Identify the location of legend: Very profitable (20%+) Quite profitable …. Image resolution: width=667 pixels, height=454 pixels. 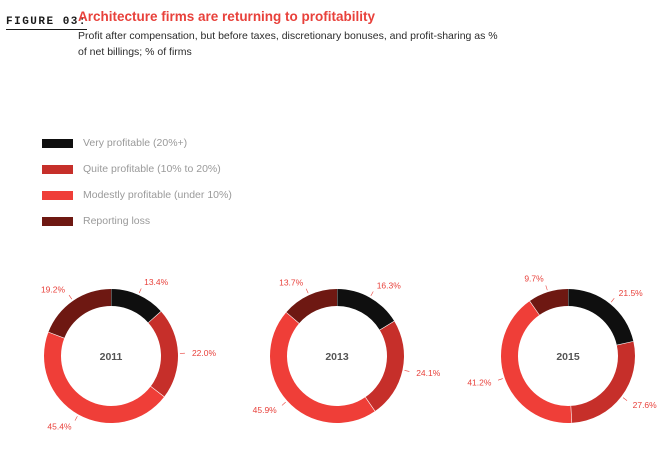
(137, 182).